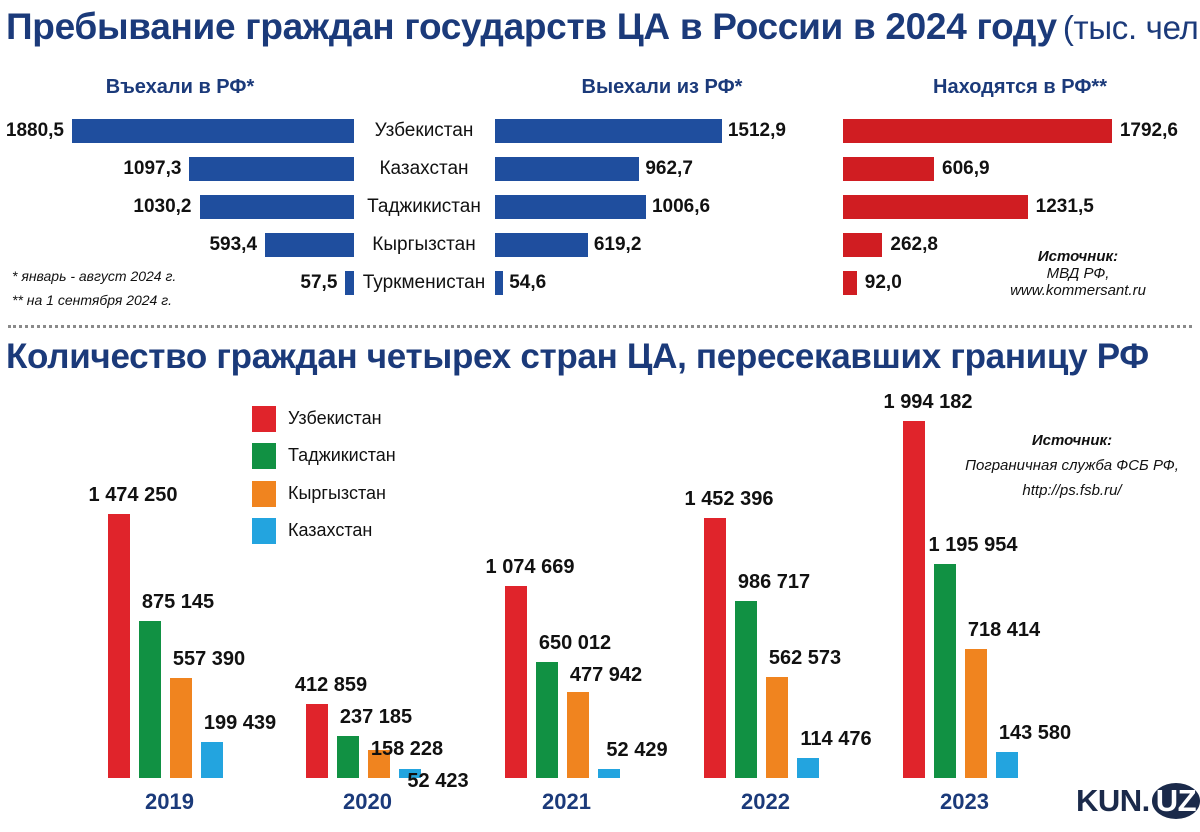 This screenshot has height=832, width=1200. I want to click on value-label-2019-tj: 875 145, so click(178, 602).